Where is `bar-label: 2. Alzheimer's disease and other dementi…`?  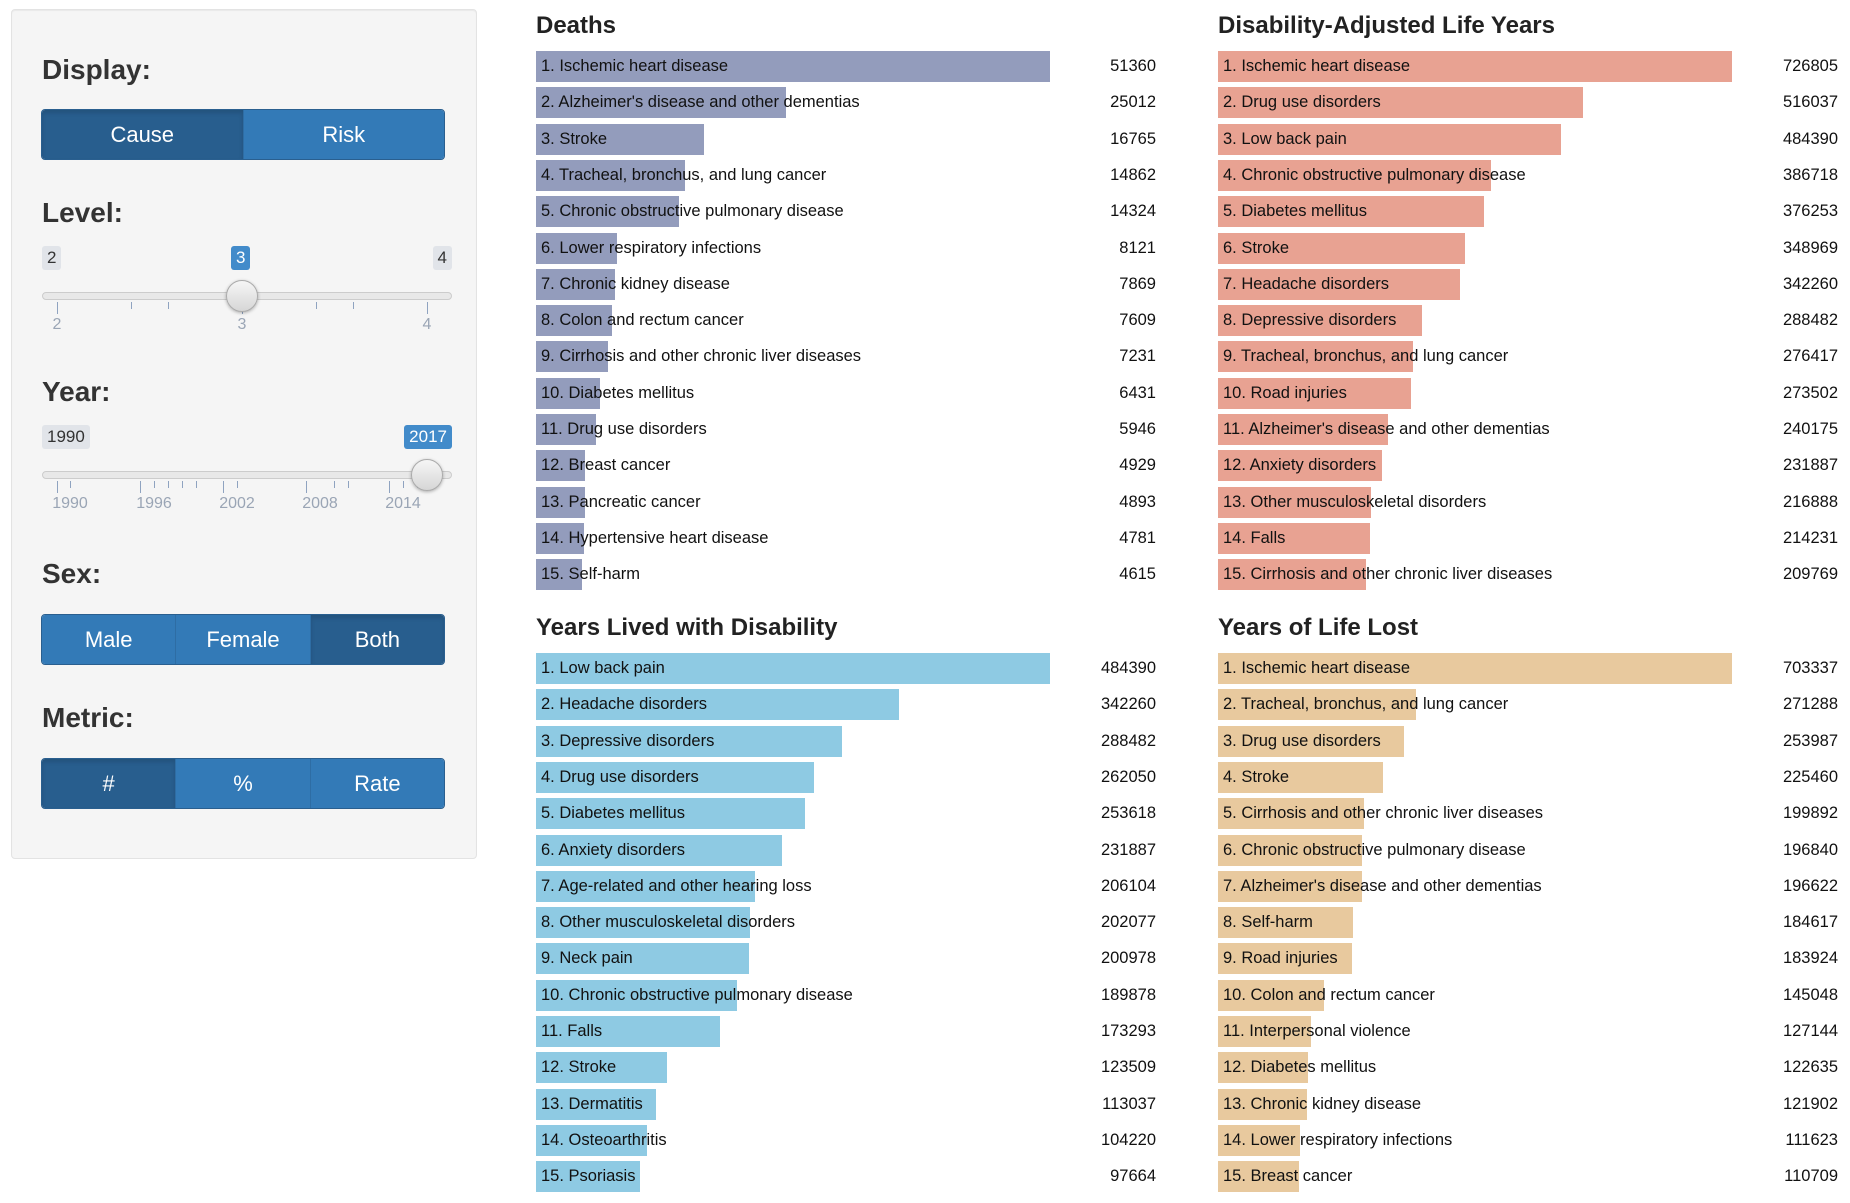 bar-label: 2. Alzheimer's disease and other dementi… is located at coordinates (700, 102).